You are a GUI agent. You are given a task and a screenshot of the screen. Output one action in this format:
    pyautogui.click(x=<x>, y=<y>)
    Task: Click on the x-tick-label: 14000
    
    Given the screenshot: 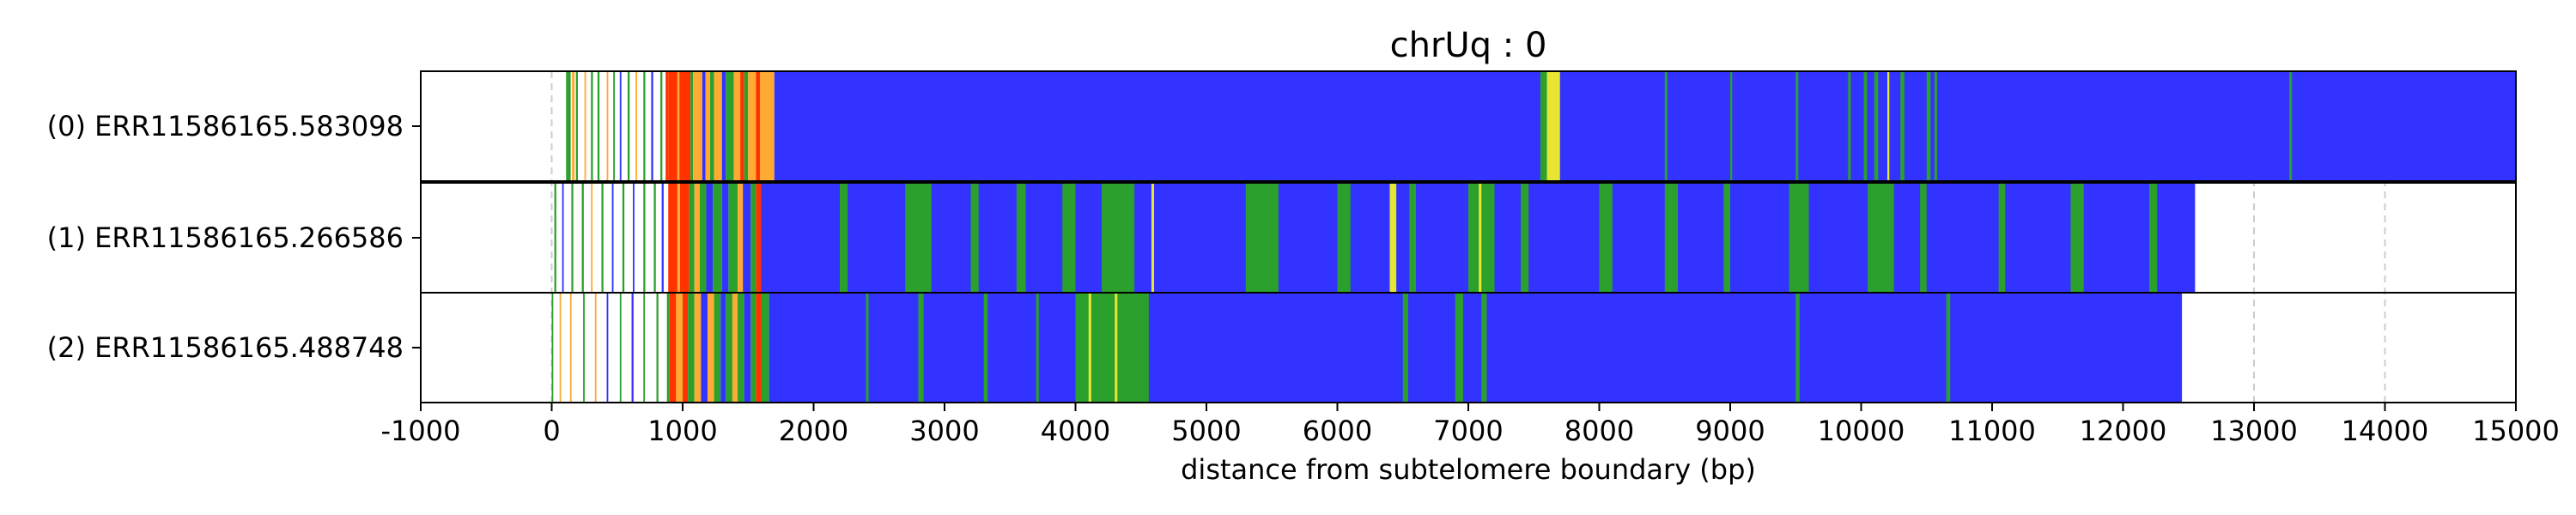 What is the action you would take?
    pyautogui.click(x=2385, y=431)
    